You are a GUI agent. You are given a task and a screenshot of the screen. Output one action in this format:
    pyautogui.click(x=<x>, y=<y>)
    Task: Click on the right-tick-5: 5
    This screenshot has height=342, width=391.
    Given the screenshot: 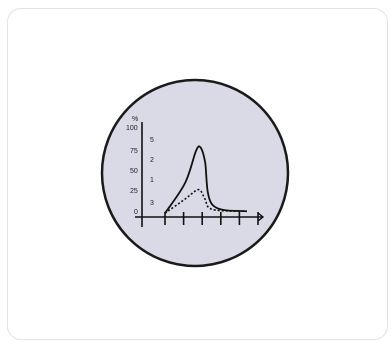 What is the action you would take?
    pyautogui.click(x=152, y=140)
    